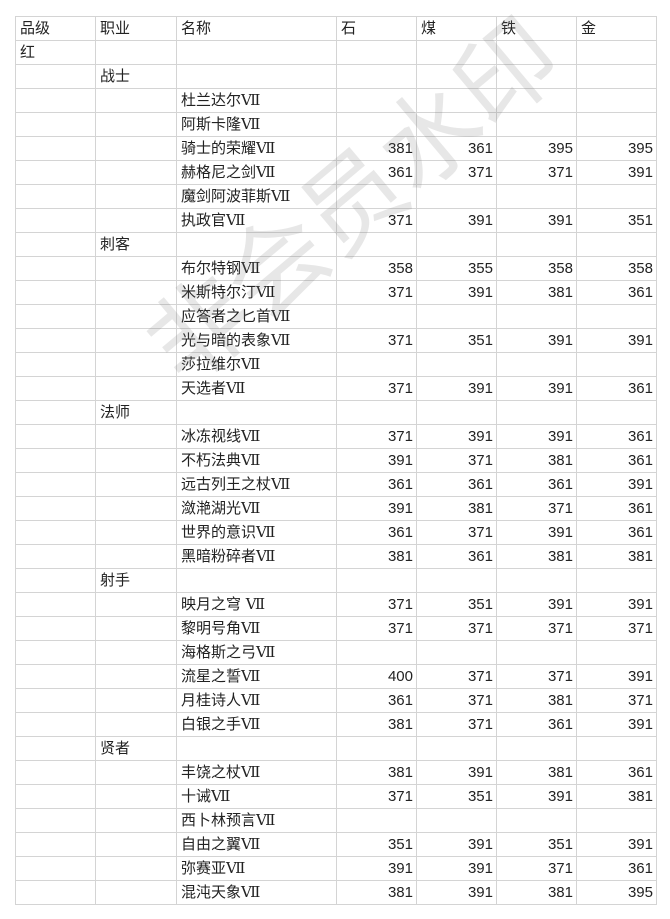 The width and height of the screenshot is (670, 919). Describe the element at coordinates (536, 484) in the screenshot. I see `cell-iron: 361` at that location.